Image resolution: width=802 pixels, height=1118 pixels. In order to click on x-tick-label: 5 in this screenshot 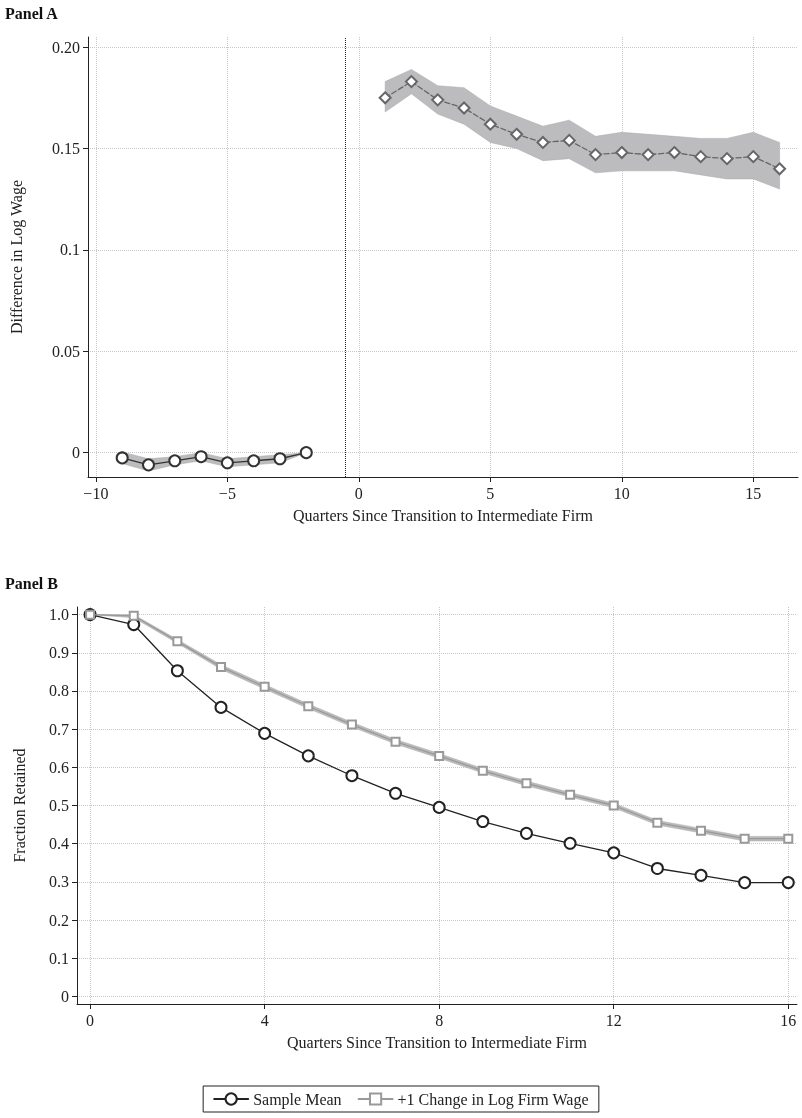, I will do `click(490, 493)`.